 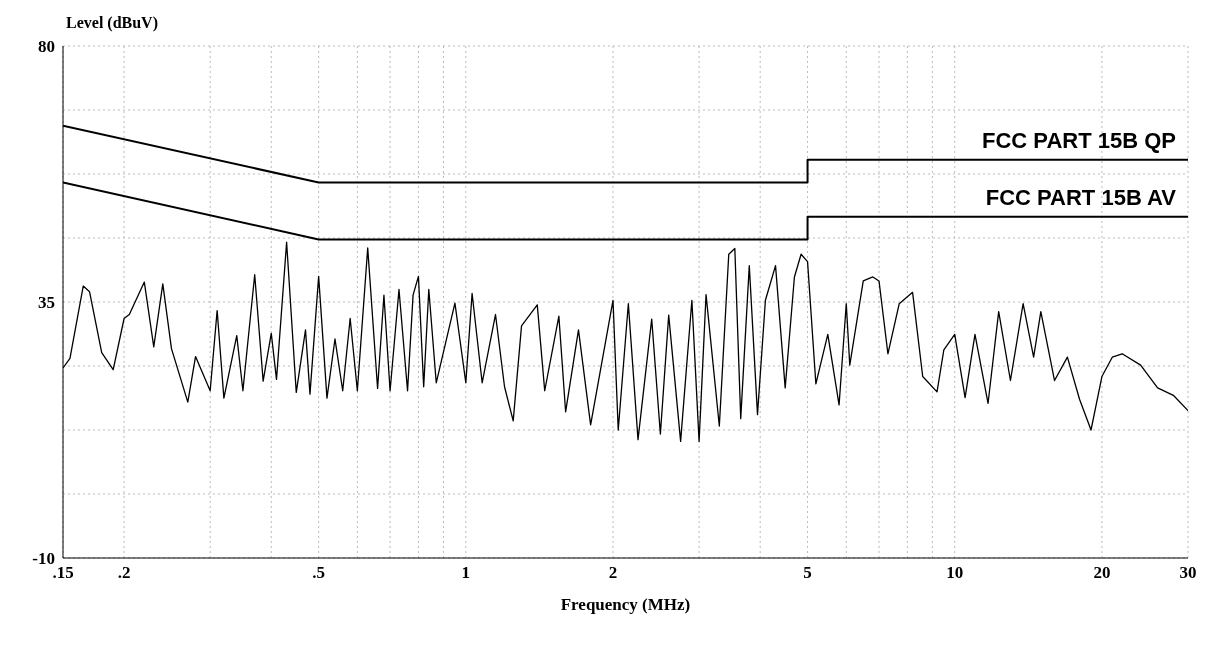 What do you see at coordinates (1081, 197) in the screenshot?
I see `series-label: FCC PART 15B AV` at bounding box center [1081, 197].